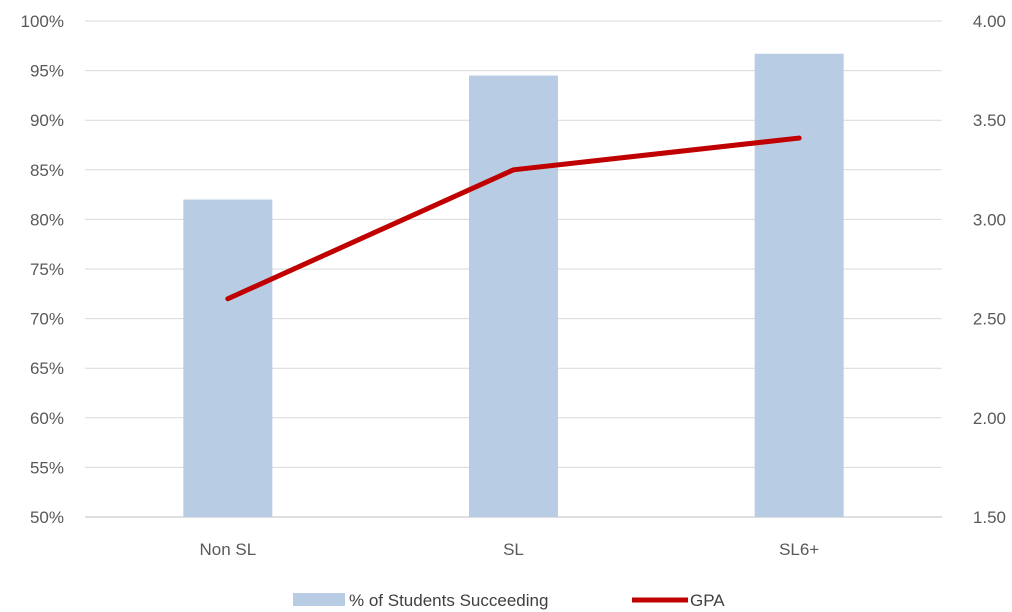 The height and width of the screenshot is (612, 1012). I want to click on x-axis: Non SL SL SL6+, so click(509, 549).